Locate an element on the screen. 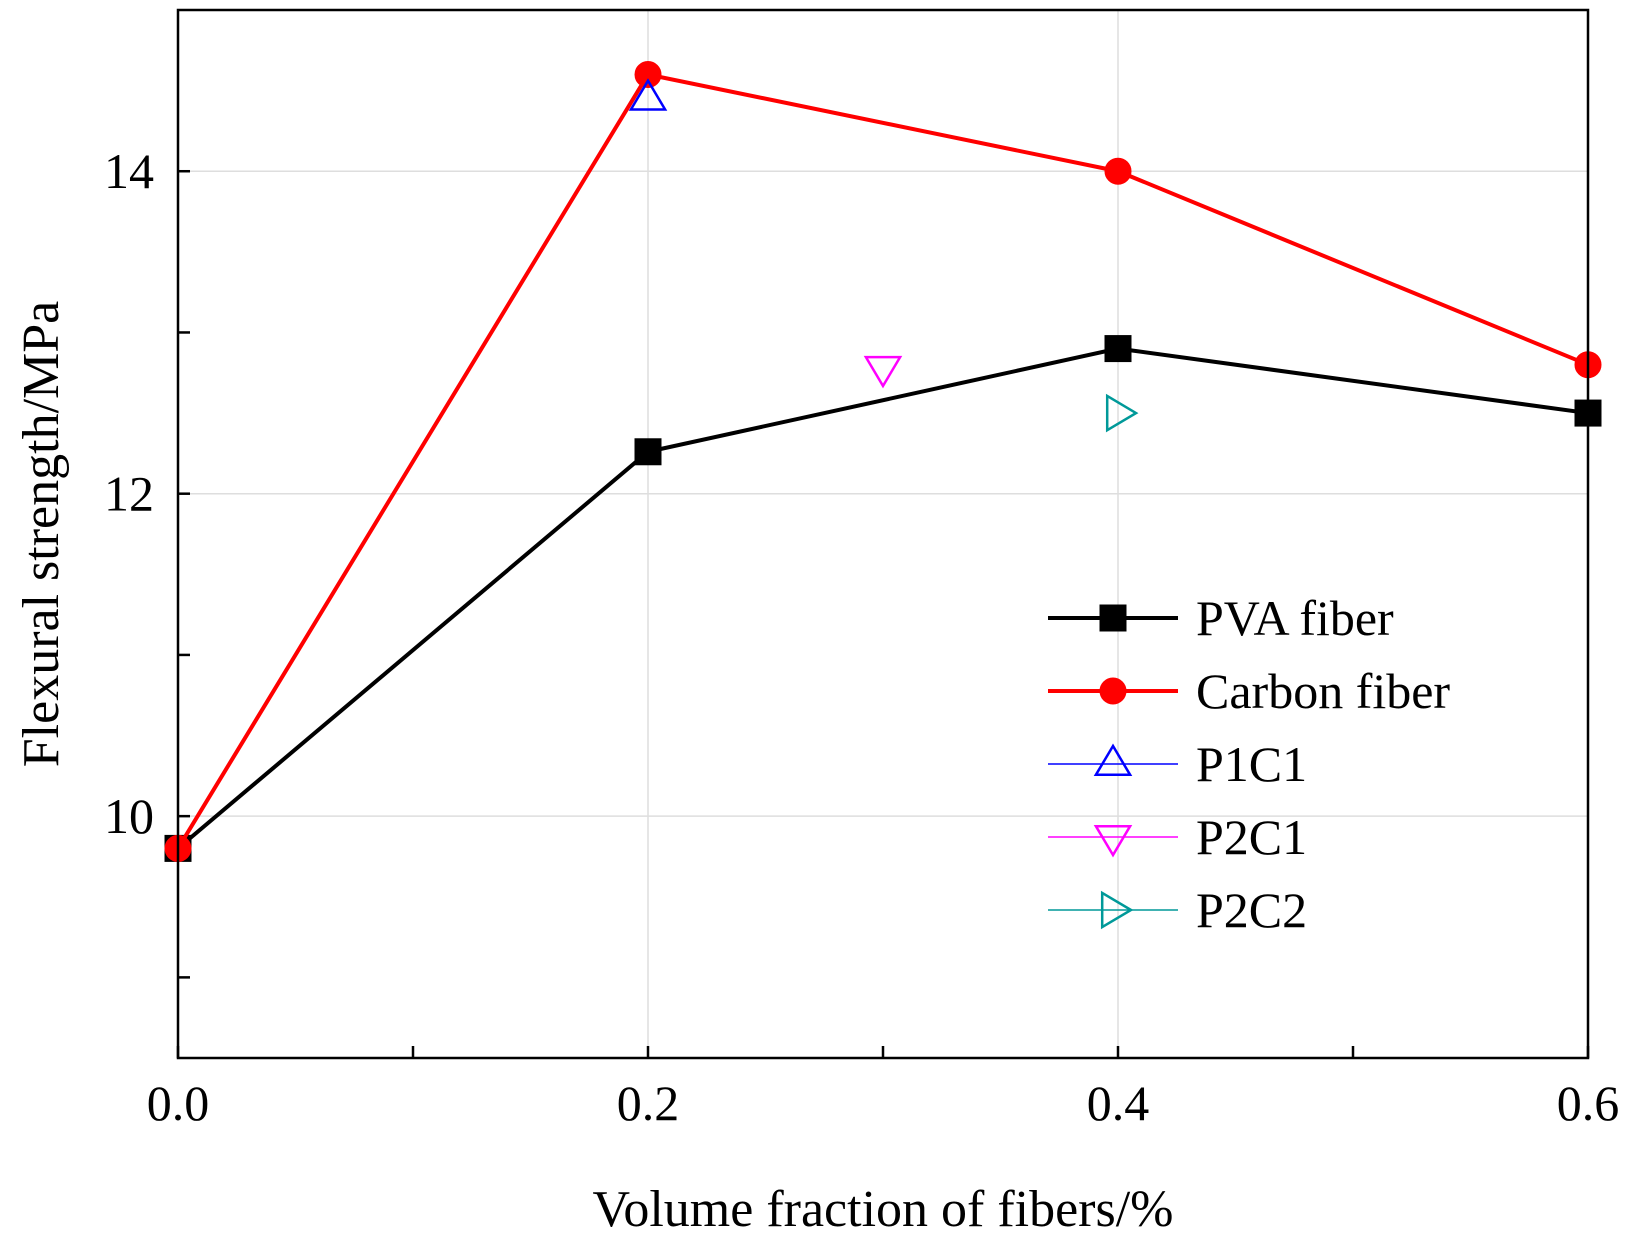  y-tick-label: 10 is located at coordinates (129, 816).